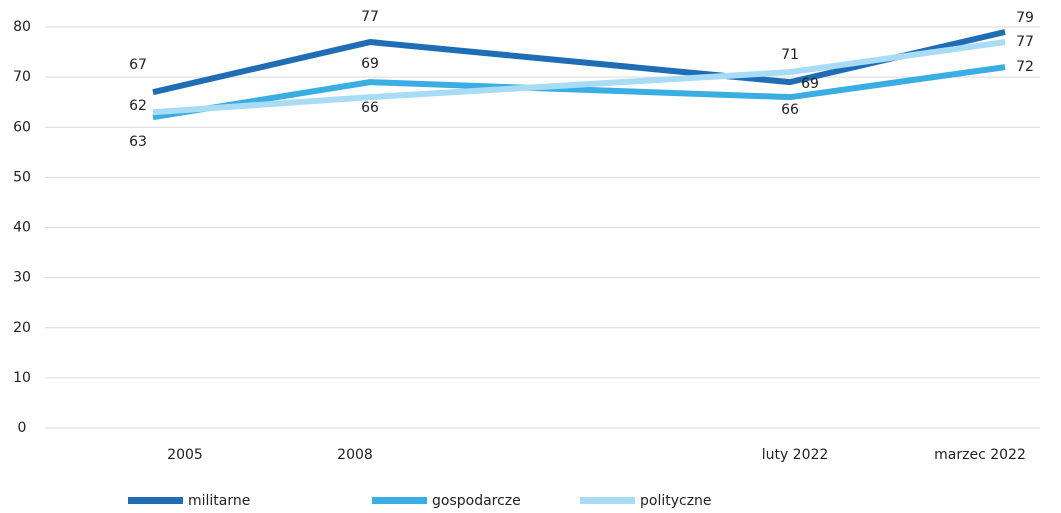 This screenshot has width=1061, height=513. I want to click on data-label: 63, so click(138, 142).